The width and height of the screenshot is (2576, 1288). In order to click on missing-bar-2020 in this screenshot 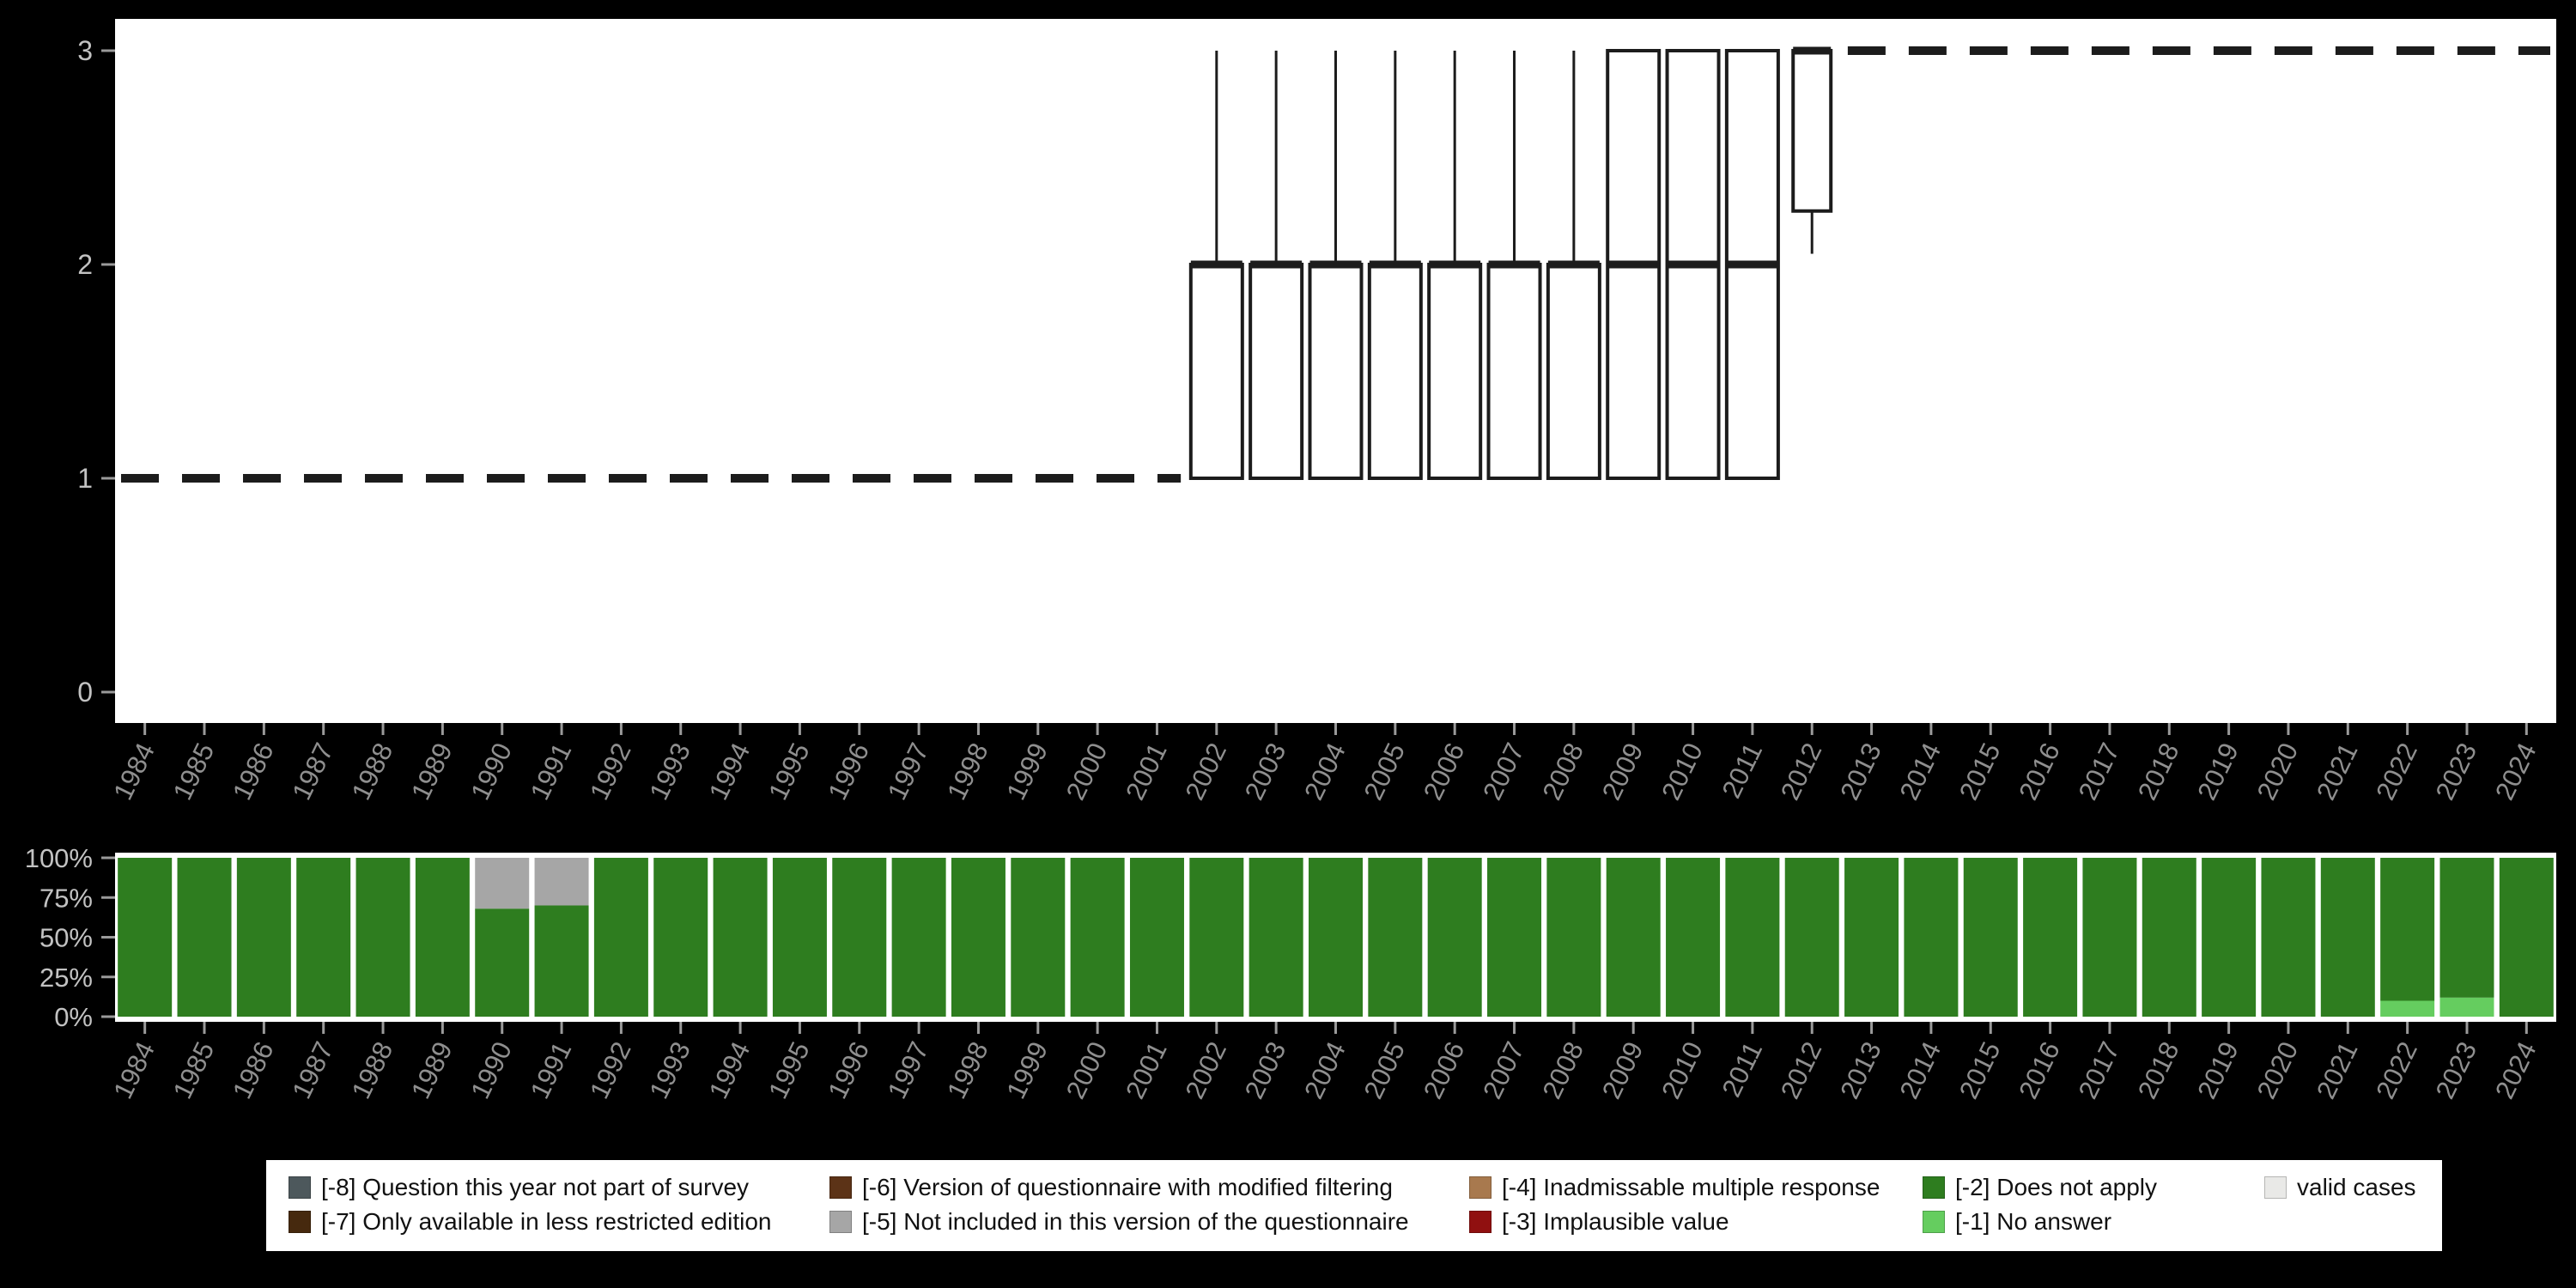, I will do `click(2288, 937)`.